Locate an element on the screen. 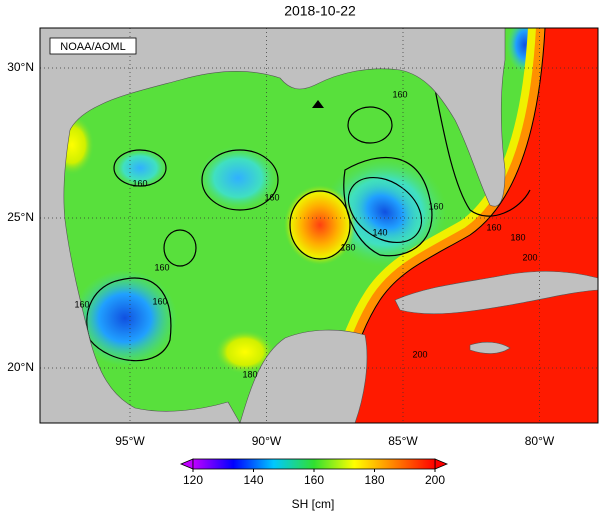 The height and width of the screenshot is (520, 600). colorbar-label: SH [cm] is located at coordinates (313, 504).